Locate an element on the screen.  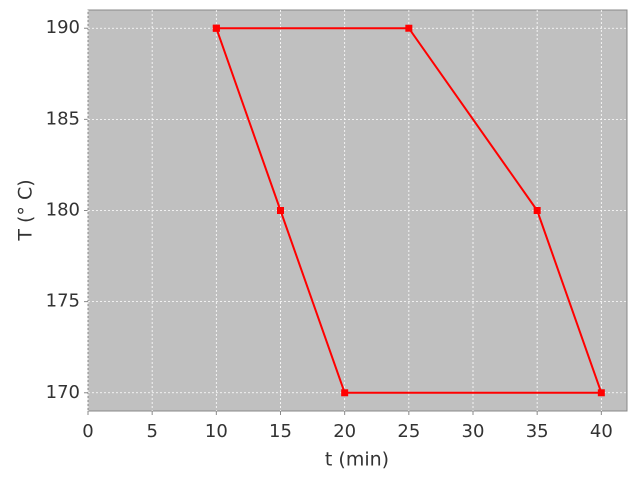
x-axis-title: t (min) is located at coordinates (357, 460).